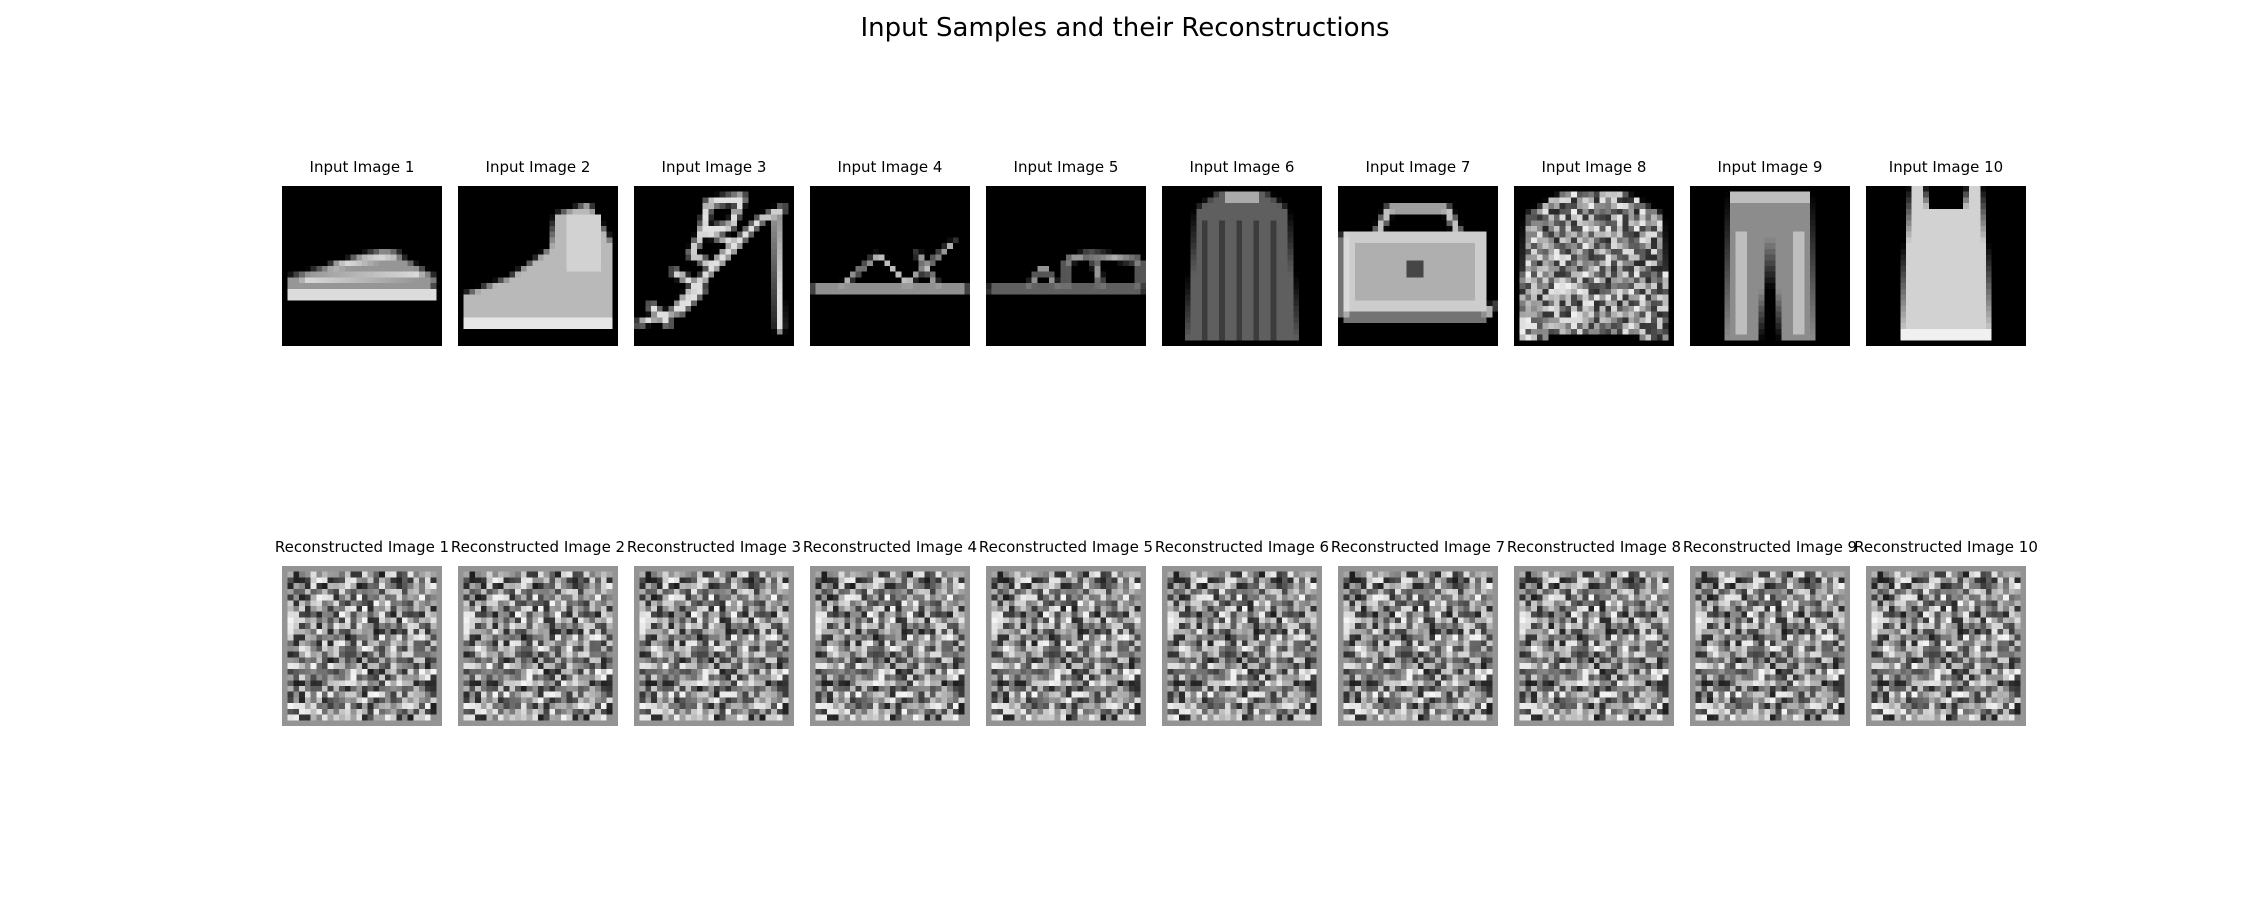  Describe the element at coordinates (714, 266) in the screenshot. I see `input-image-strappy-sandal` at that location.